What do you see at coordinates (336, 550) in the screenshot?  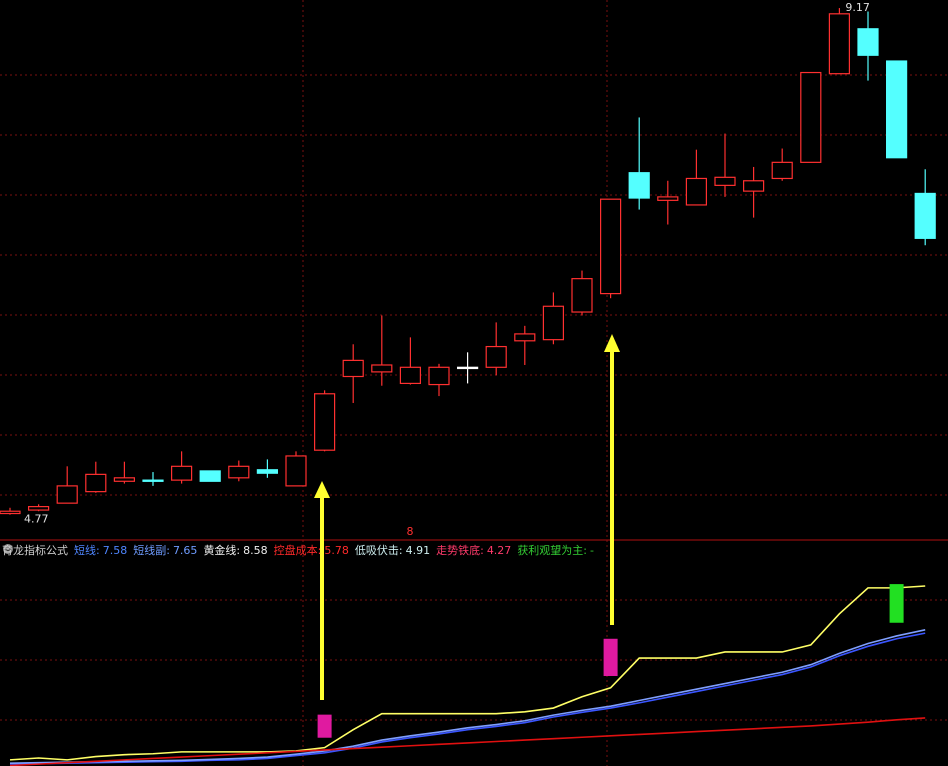 I see `readout-value: 5.78` at bounding box center [336, 550].